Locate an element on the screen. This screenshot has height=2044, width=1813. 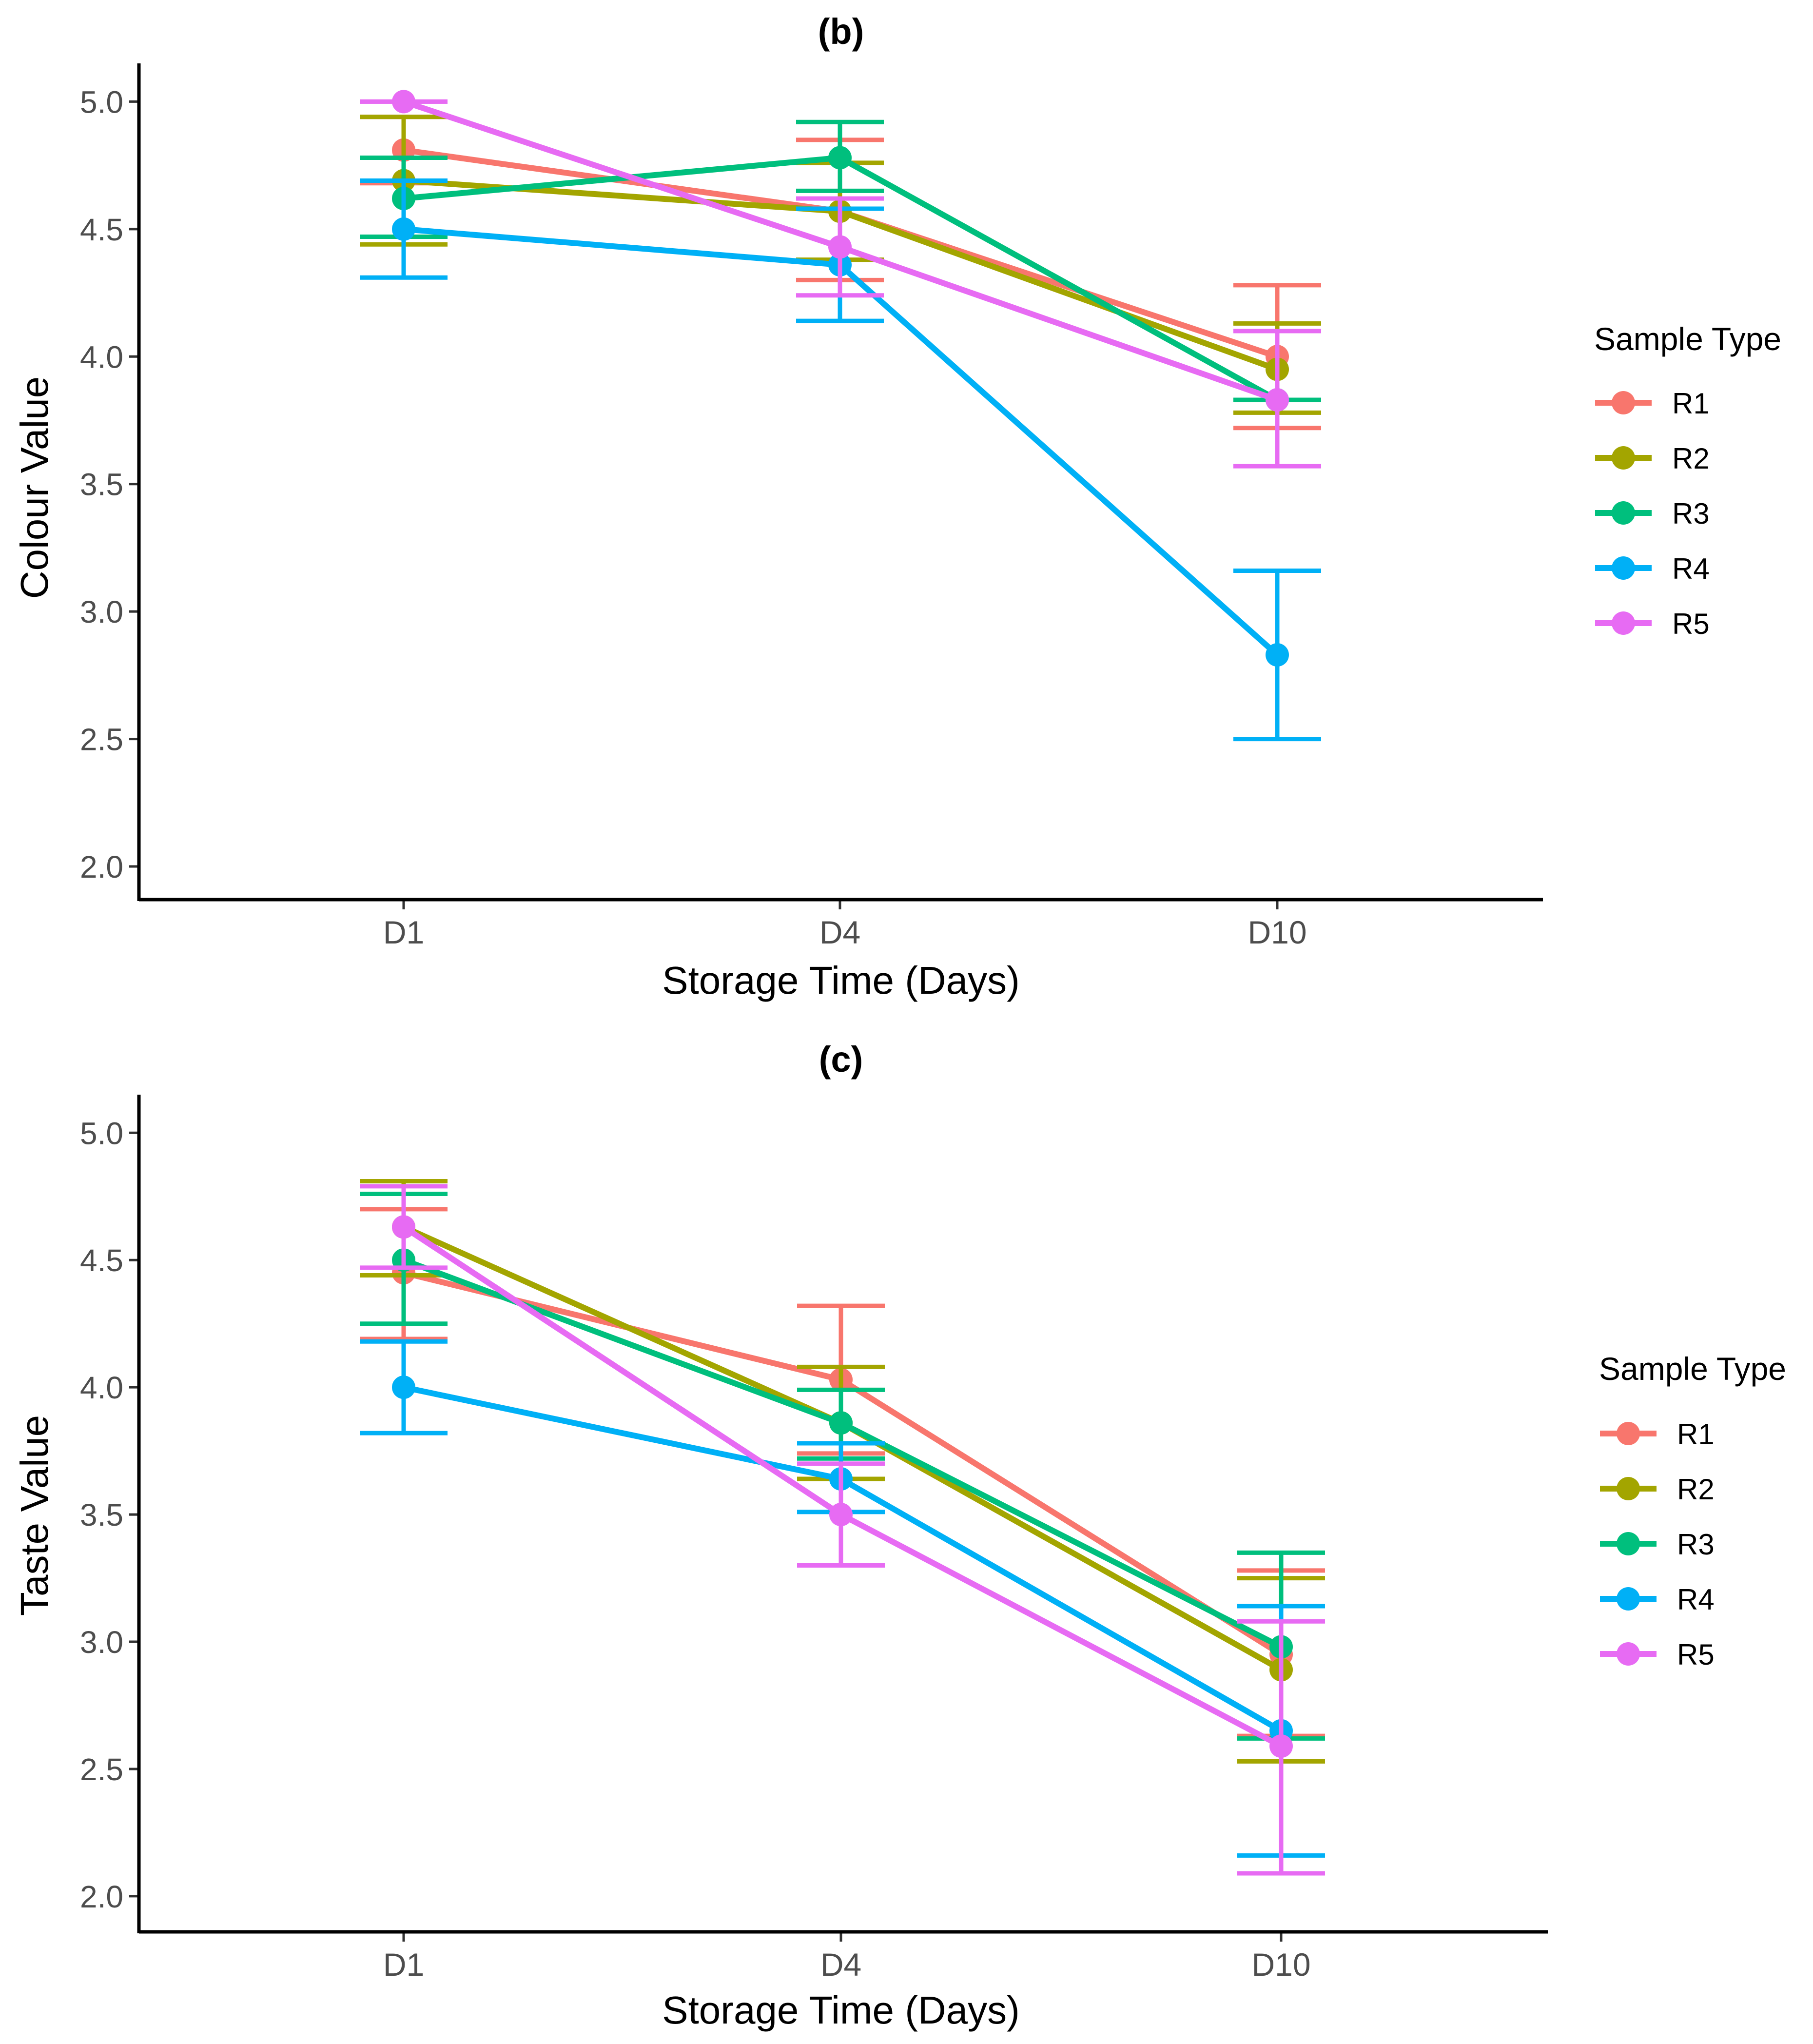
y-axis-label: Taste Value is located at coordinates (35, 1515).